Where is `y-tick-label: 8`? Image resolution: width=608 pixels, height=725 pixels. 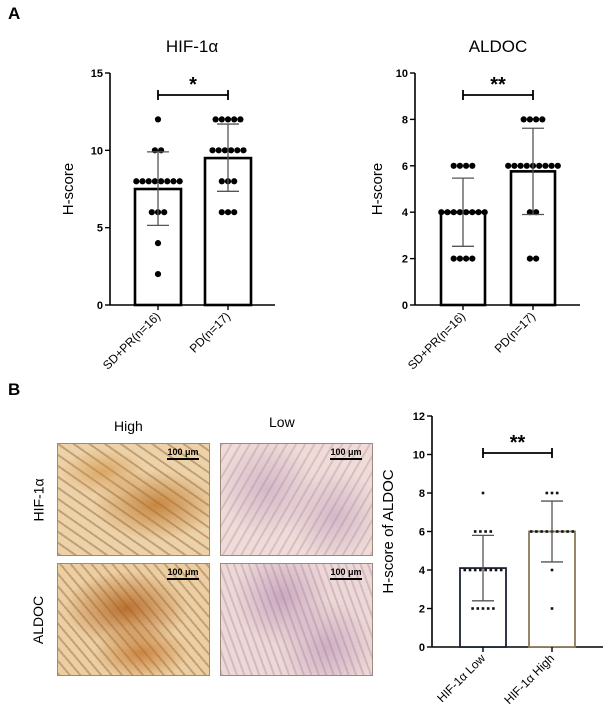 y-tick-label: 8 is located at coordinates (422, 494).